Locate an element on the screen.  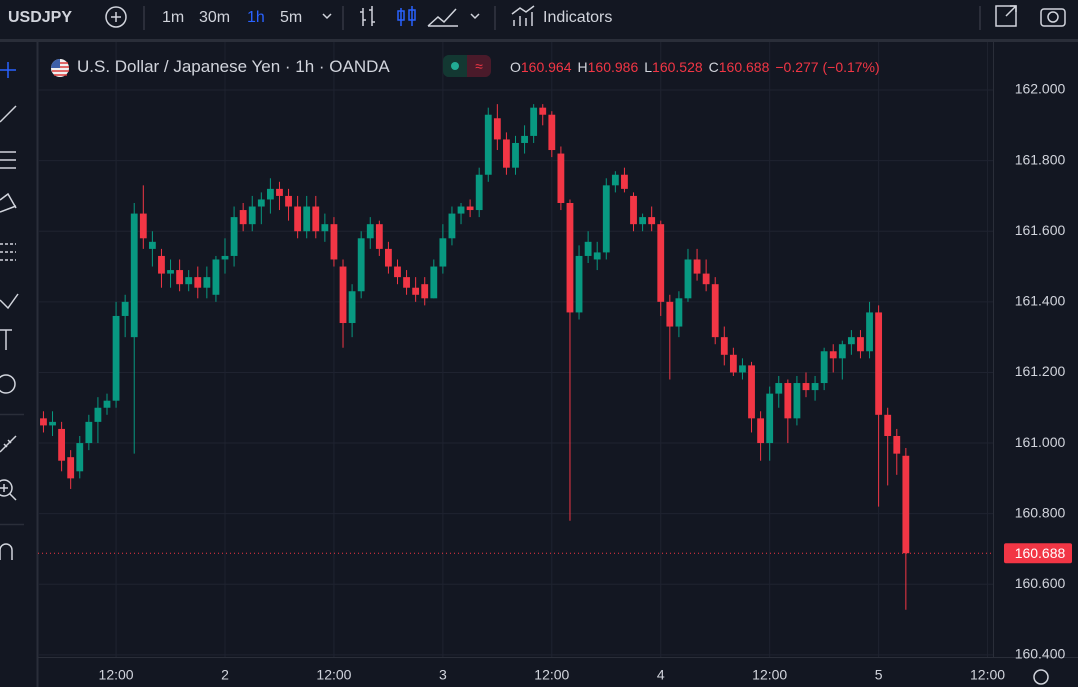
brush-tool is located at coordinates (9, 301).